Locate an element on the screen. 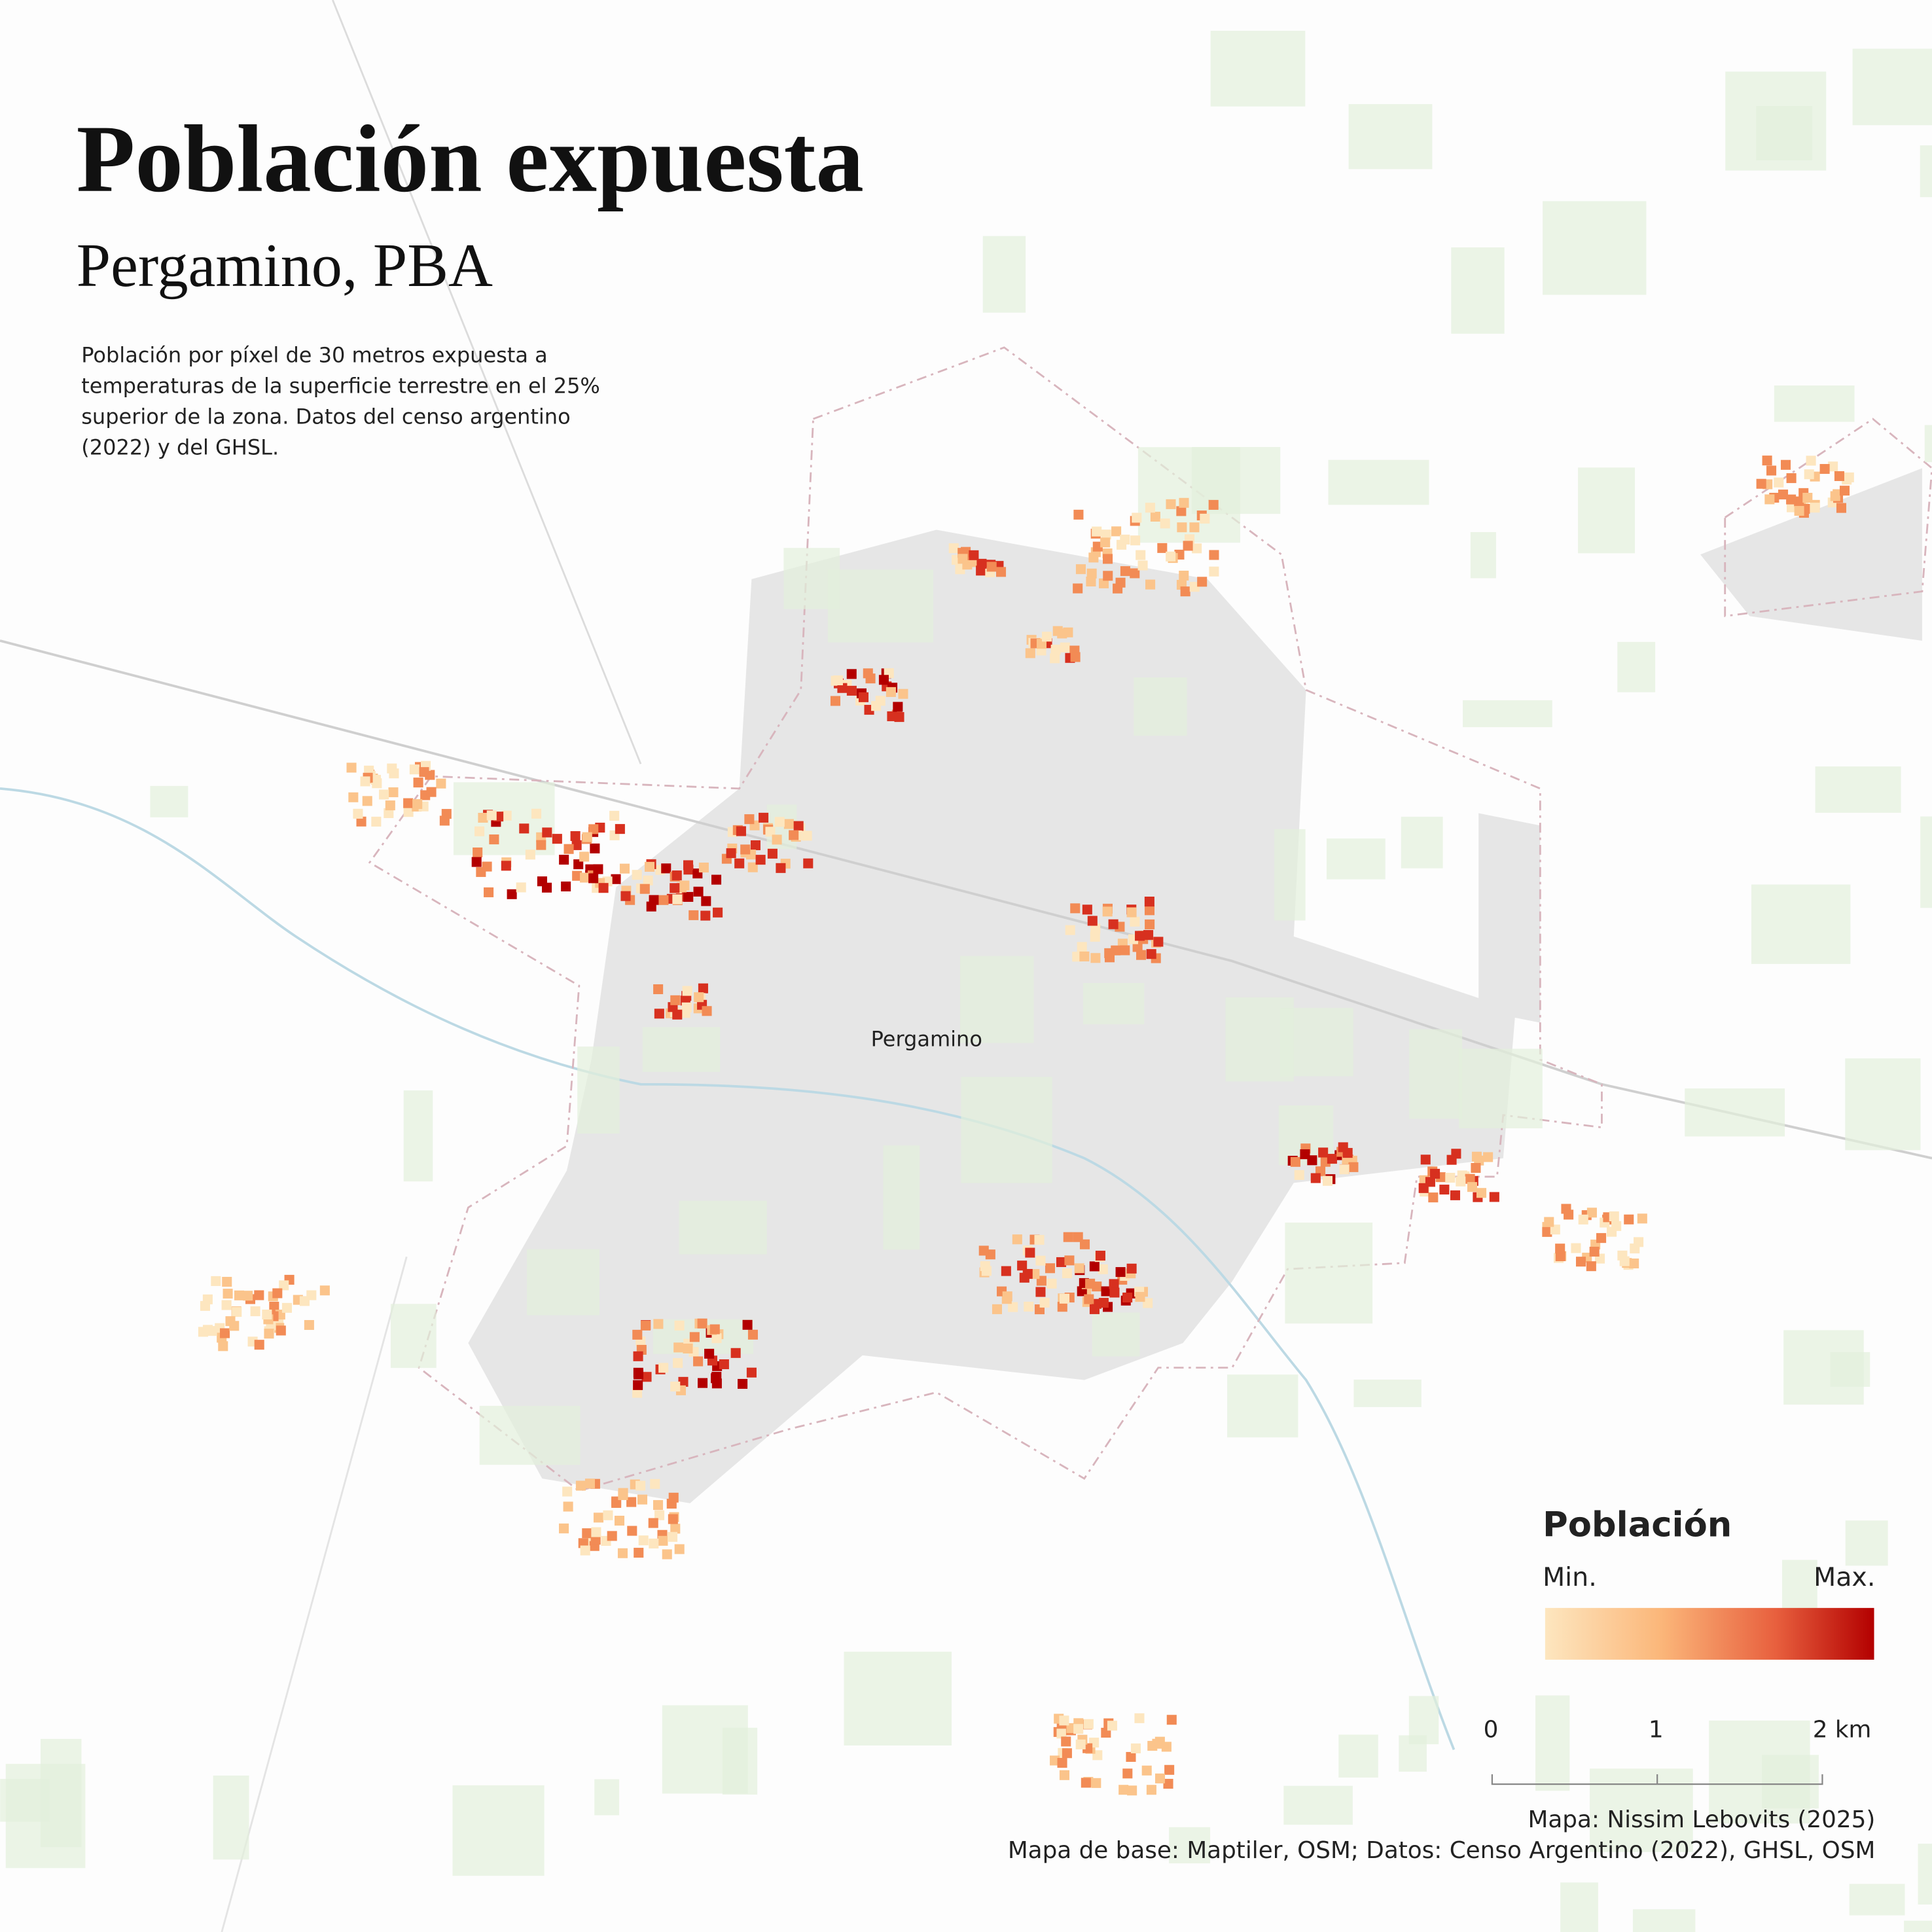  scale-label: 0 is located at coordinates (1491, 1730).